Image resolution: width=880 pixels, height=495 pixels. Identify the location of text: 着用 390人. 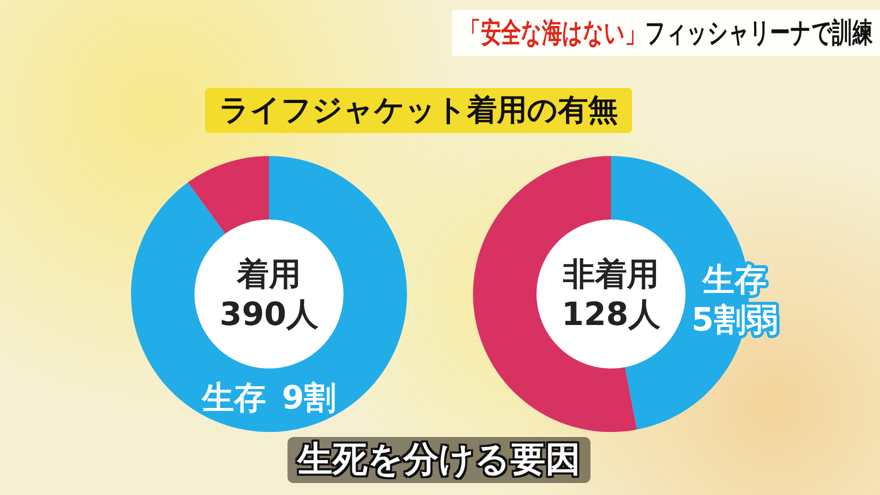
(269, 294).